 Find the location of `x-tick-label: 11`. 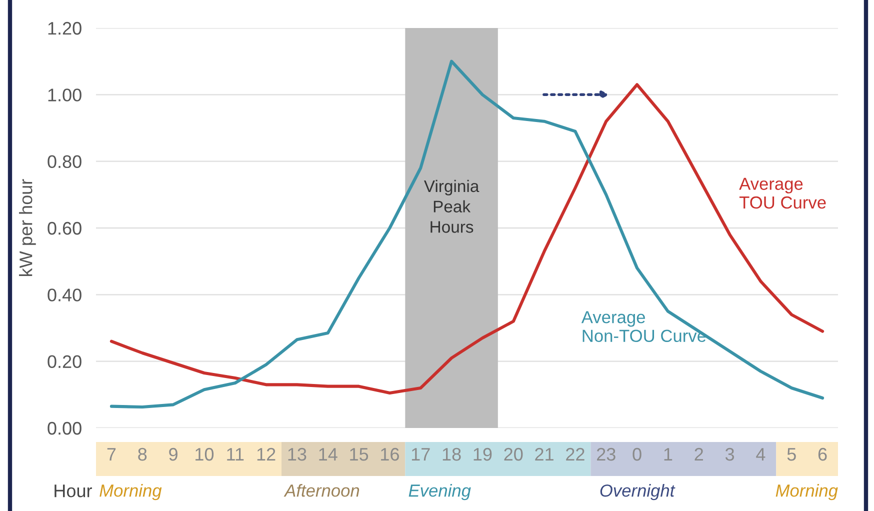

x-tick-label: 11 is located at coordinates (235, 454).